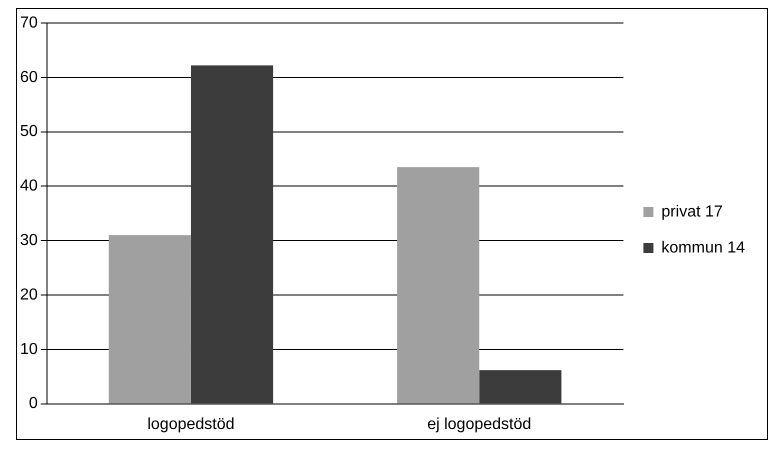 This screenshot has width=772, height=458. Describe the element at coordinates (29, 295) in the screenshot. I see `y-tick-label: 20` at that location.